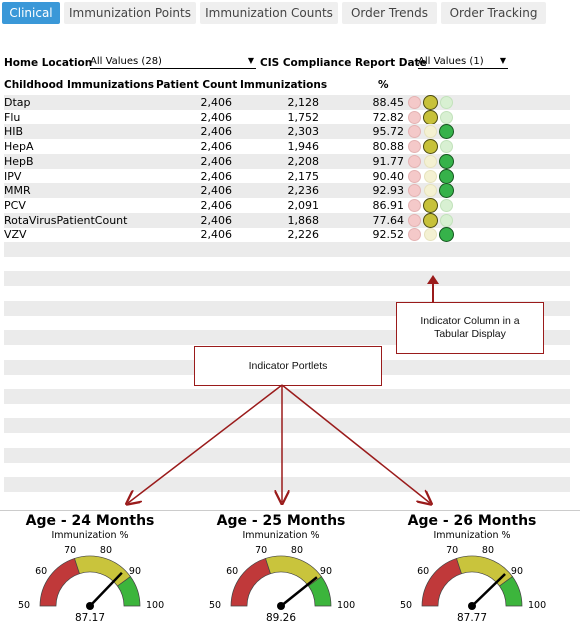 Image resolution: width=580 pixels, height=644 pixels. What do you see at coordinates (303, 176) in the screenshot?
I see `immunization-count: 2,175` at bounding box center [303, 176].